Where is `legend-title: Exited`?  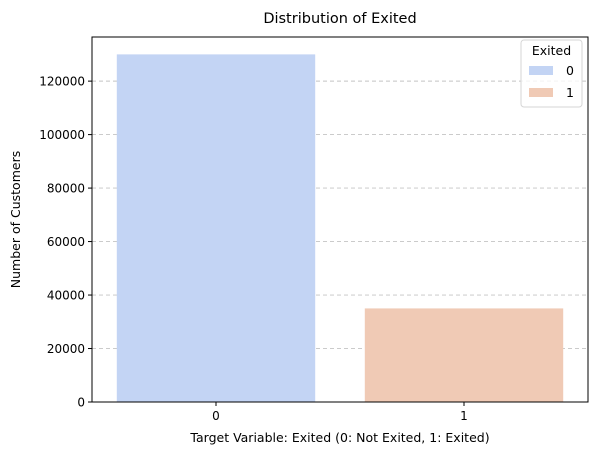 legend-title: Exited is located at coordinates (551, 50).